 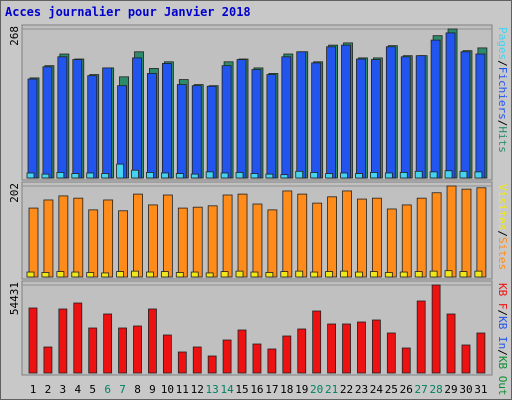 I want to click on x-tick-label: 11, so click(x=182, y=389).